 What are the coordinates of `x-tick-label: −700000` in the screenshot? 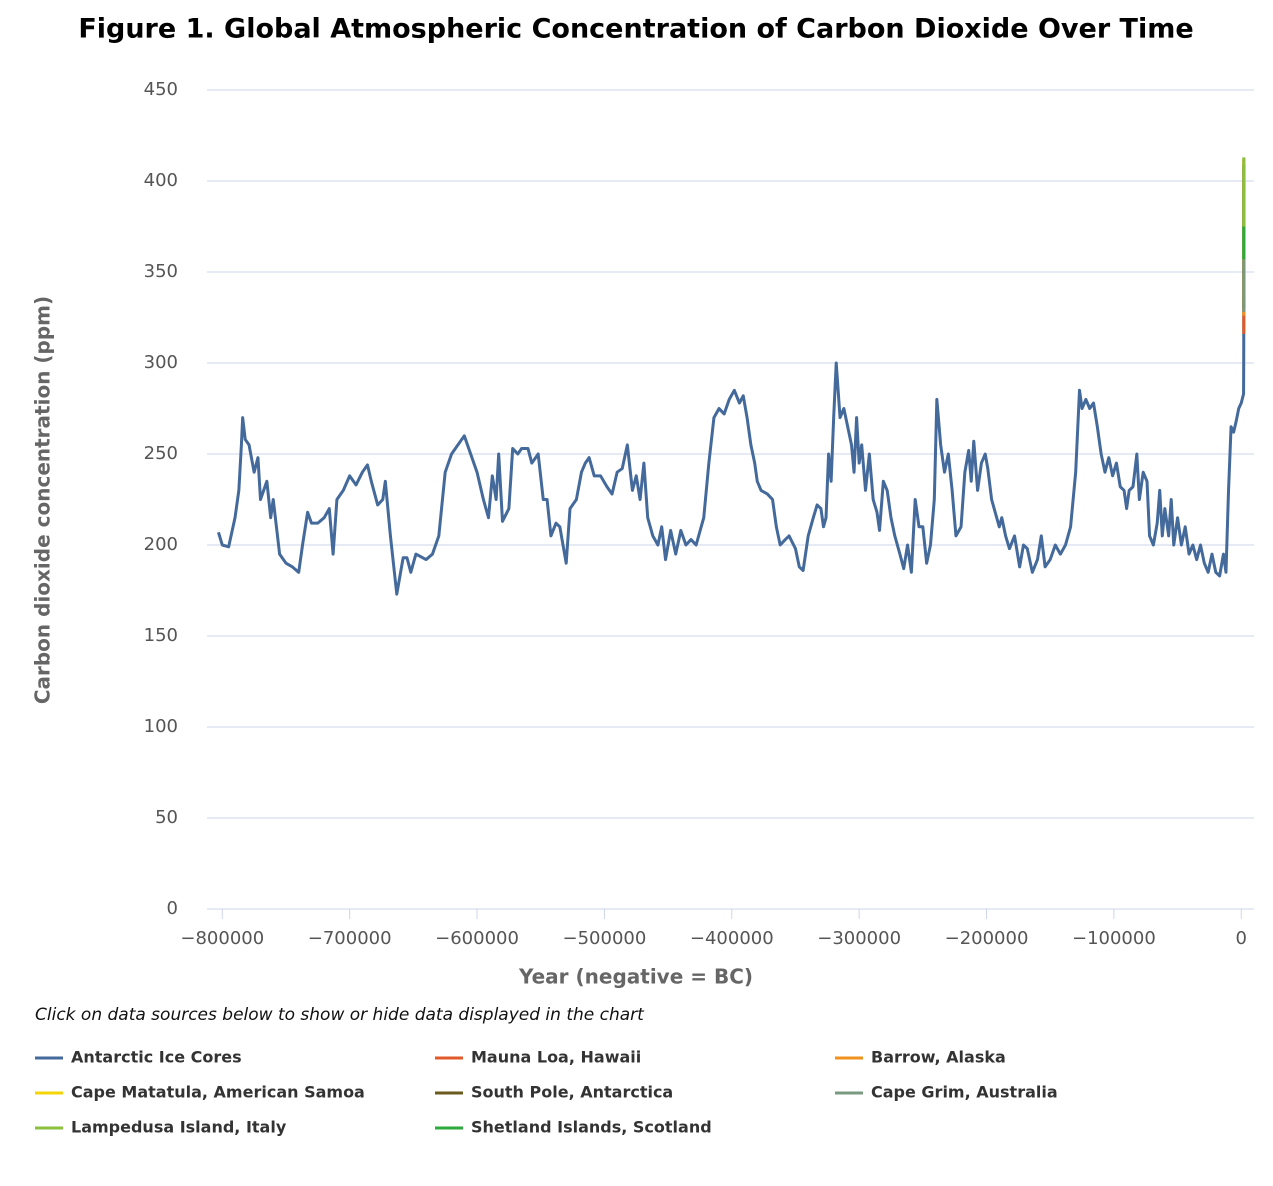 It's located at (350, 938).